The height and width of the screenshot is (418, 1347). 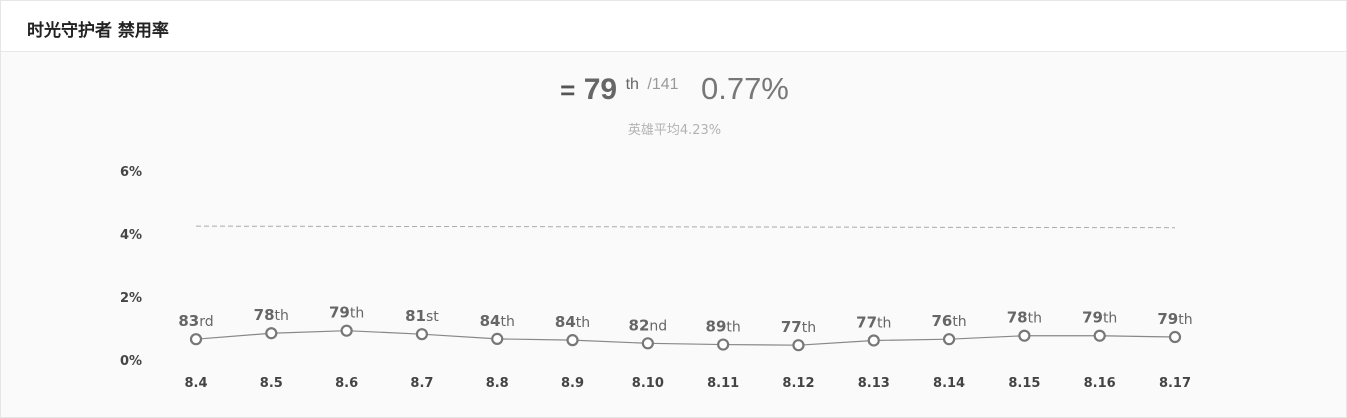 I want to click on rank-label-suffix: st, so click(x=432, y=317).